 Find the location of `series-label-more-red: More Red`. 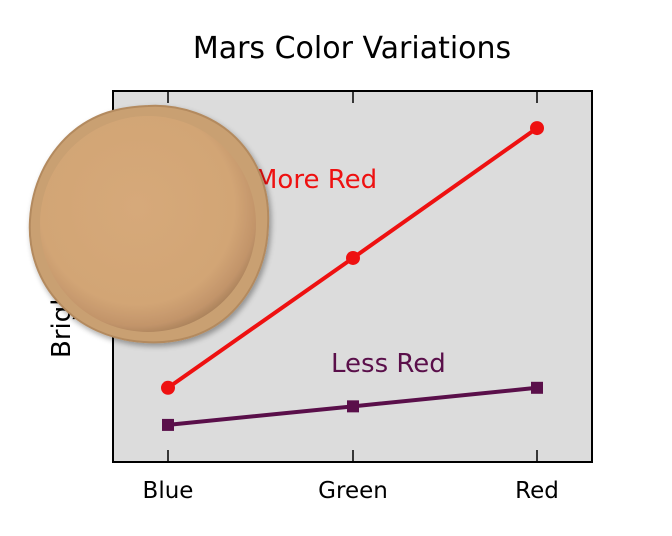

series-label-more-red: More Red is located at coordinates (316, 180).